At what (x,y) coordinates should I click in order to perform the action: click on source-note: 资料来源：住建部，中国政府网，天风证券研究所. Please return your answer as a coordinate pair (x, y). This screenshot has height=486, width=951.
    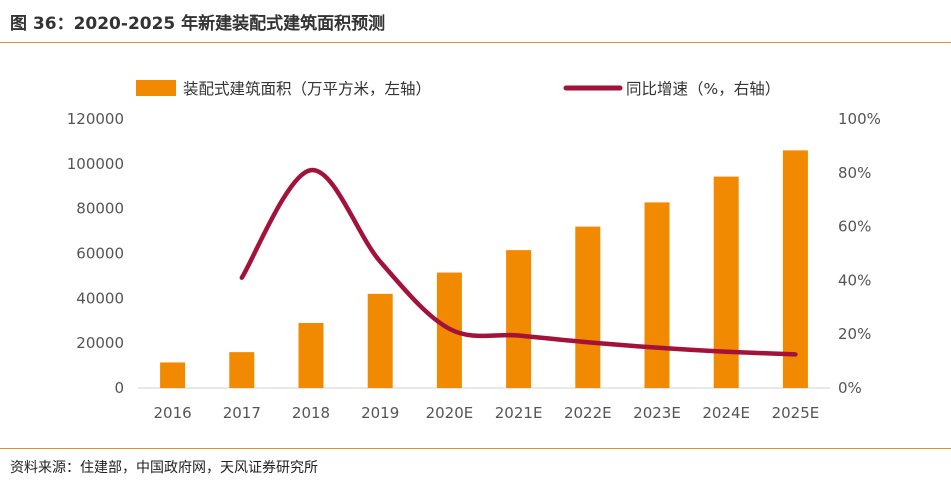
    Looking at the image, I should click on (164, 468).